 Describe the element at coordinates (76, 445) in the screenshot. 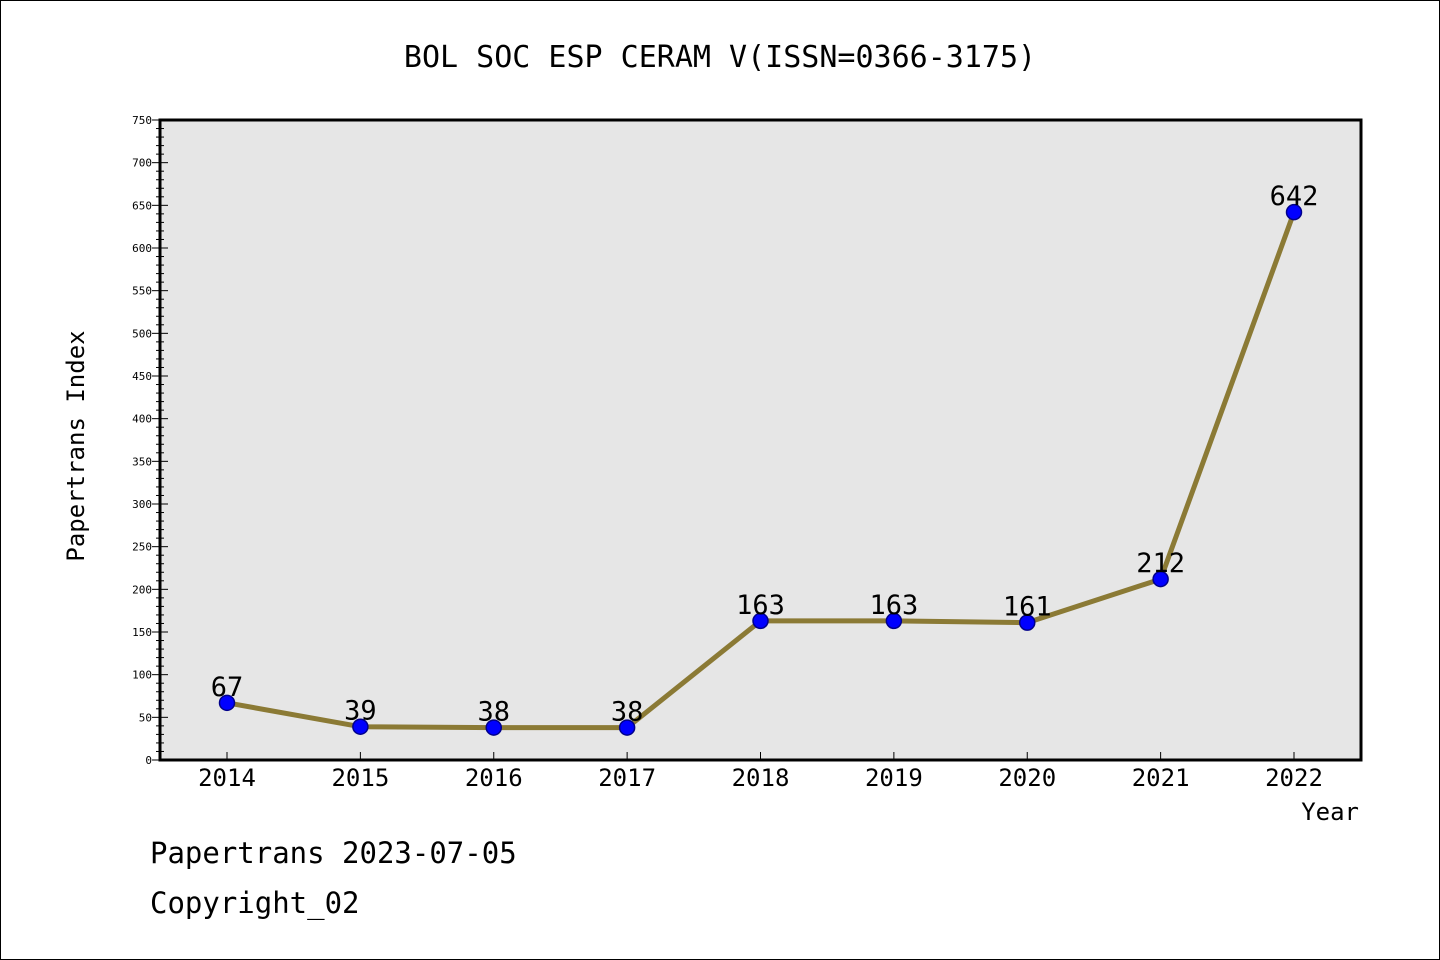

I see `y-axis-label: Papertrans Index` at that location.